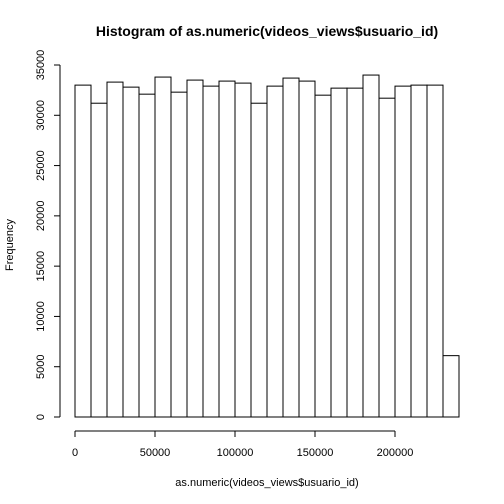  I want to click on x-tick-label: 0, so click(75, 453).